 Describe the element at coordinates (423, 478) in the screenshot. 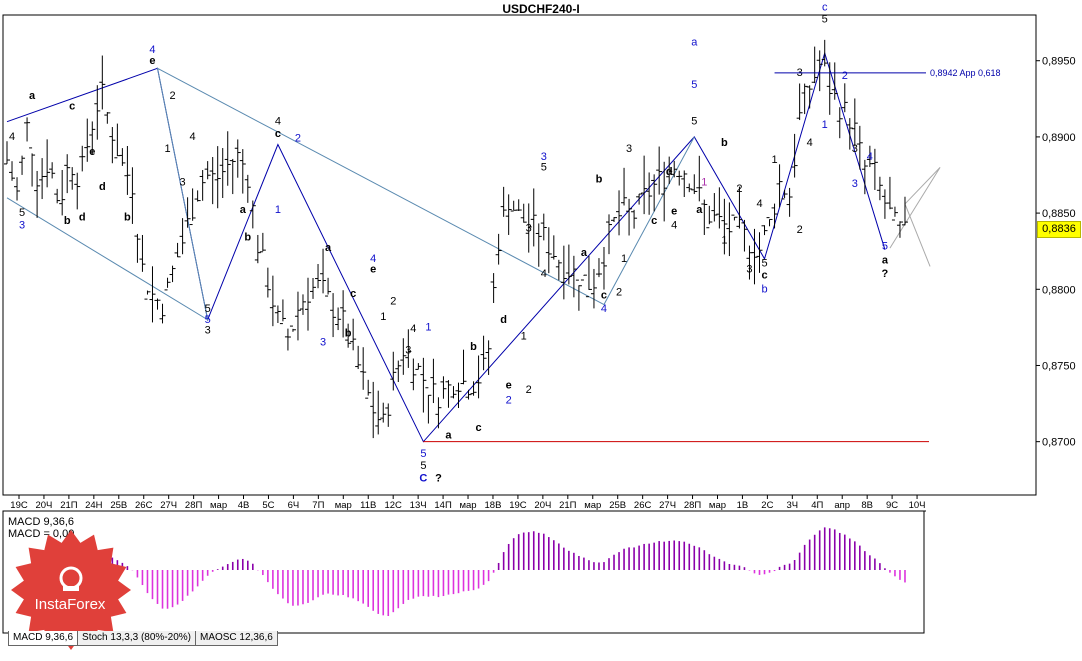

I see `wave-label: C` at that location.